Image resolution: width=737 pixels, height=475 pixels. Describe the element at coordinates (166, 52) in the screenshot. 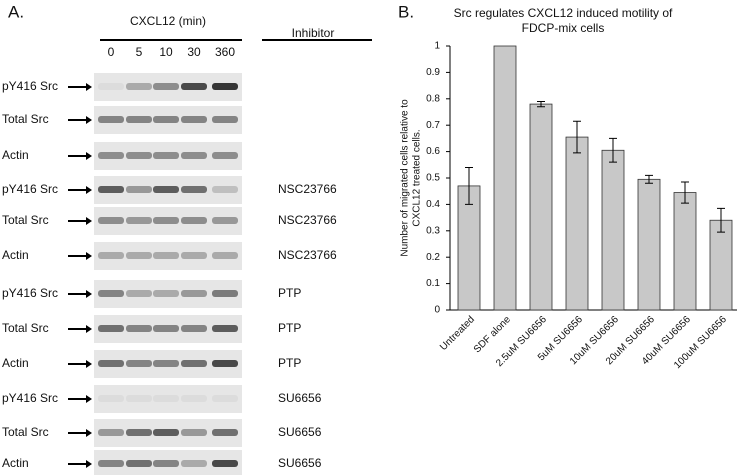

I see `time-label: 10` at that location.